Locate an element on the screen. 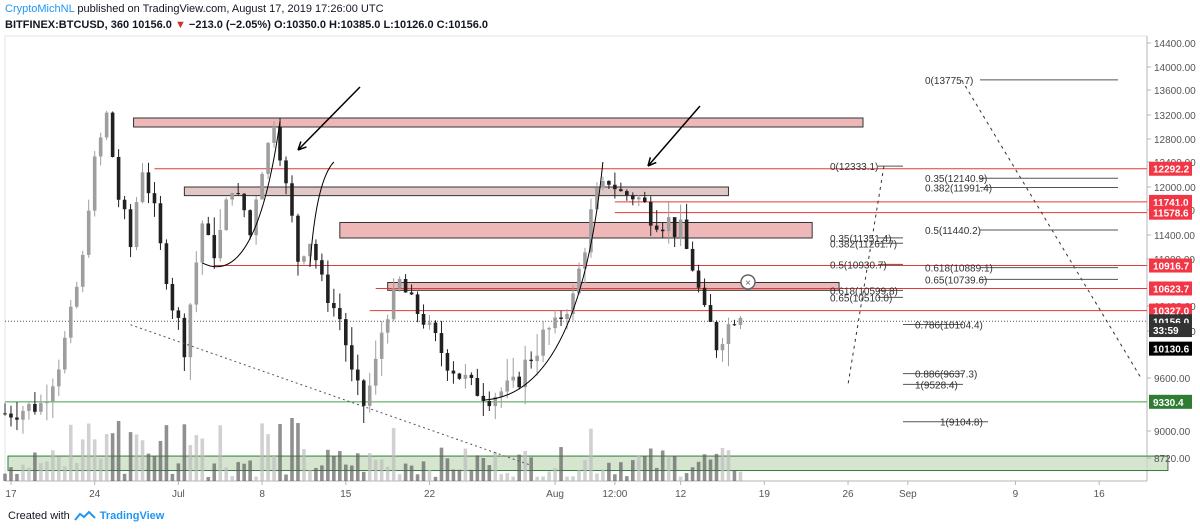 The image size is (1200, 532). target-x-icon: × is located at coordinates (748, 283).